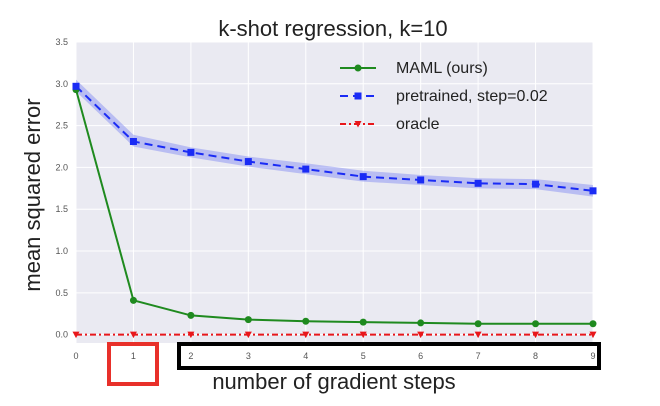 The width and height of the screenshot is (660, 406). Describe the element at coordinates (332, 28) in the screenshot. I see `chart-title: k-shot regression, k=10` at that location.